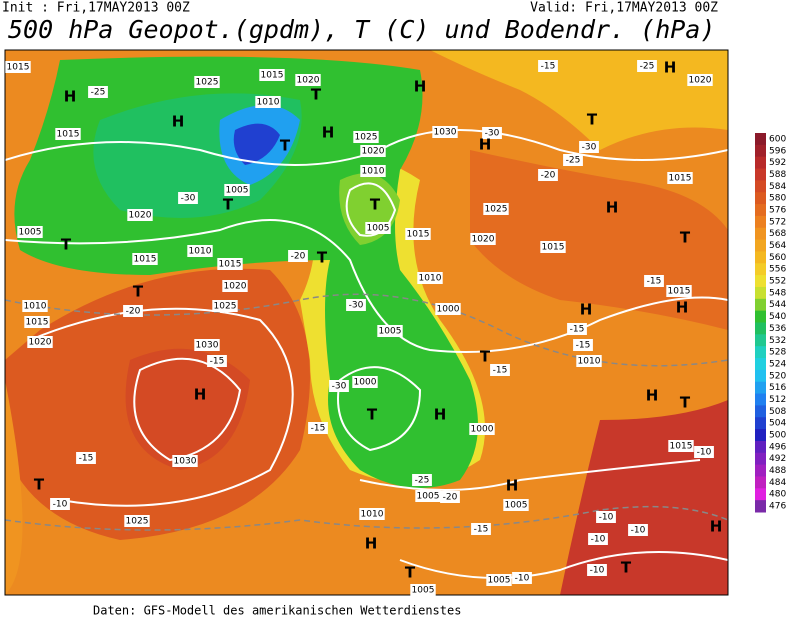 Image resolution: width=790 pixels, height=619 pixels. Describe the element at coordinates (777, 436) in the screenshot. I see `colorbar-label: 500` at that location.